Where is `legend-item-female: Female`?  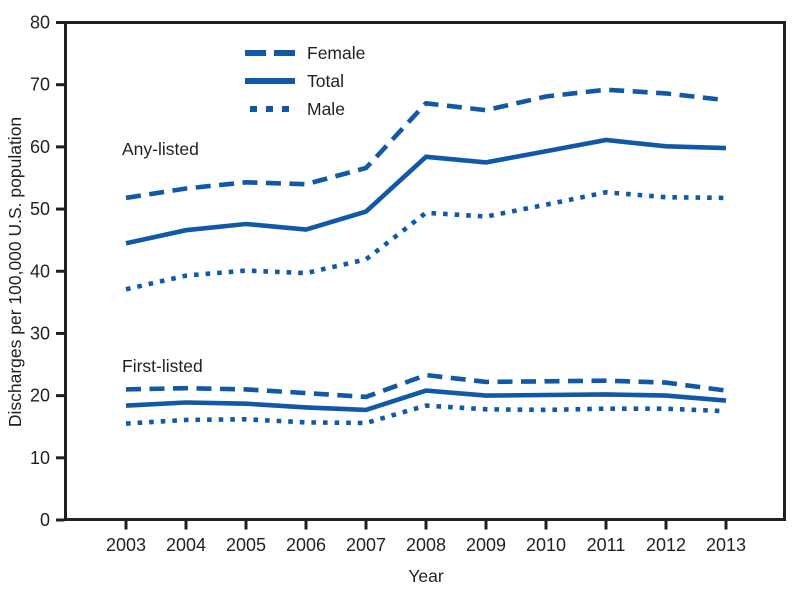 legend-item-female: Female is located at coordinates (305, 53).